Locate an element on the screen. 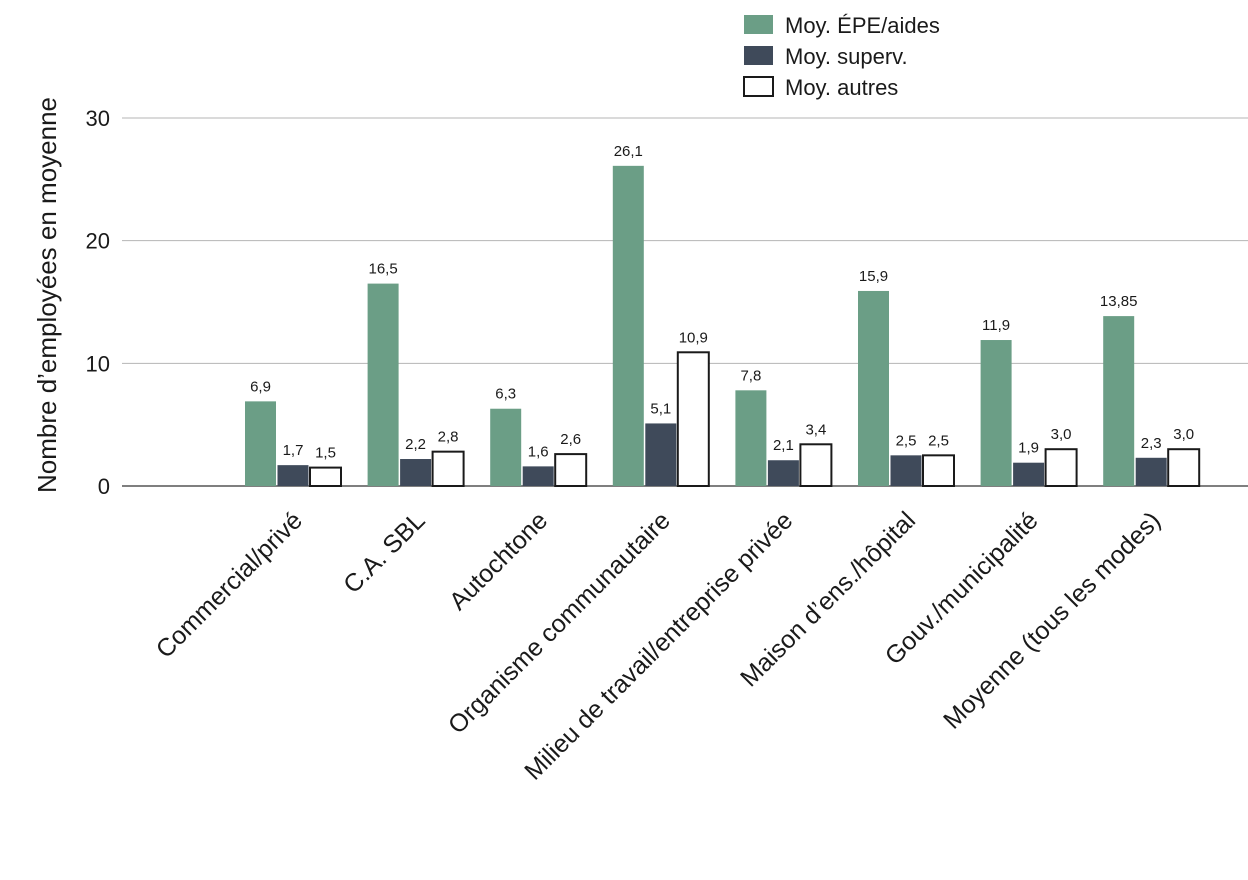 Image resolution: width=1248 pixels, height=880 pixels. y-tick-label: 30 is located at coordinates (98, 118).